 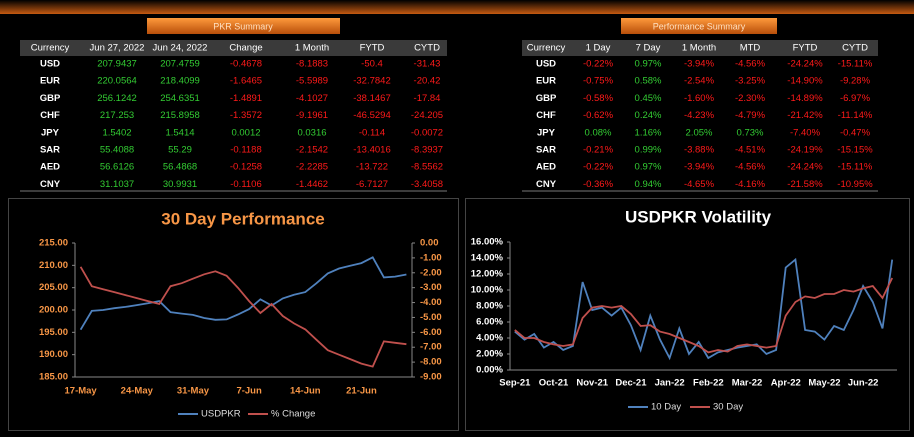 I want to click on cell: 1.5414, so click(x=179, y=132).